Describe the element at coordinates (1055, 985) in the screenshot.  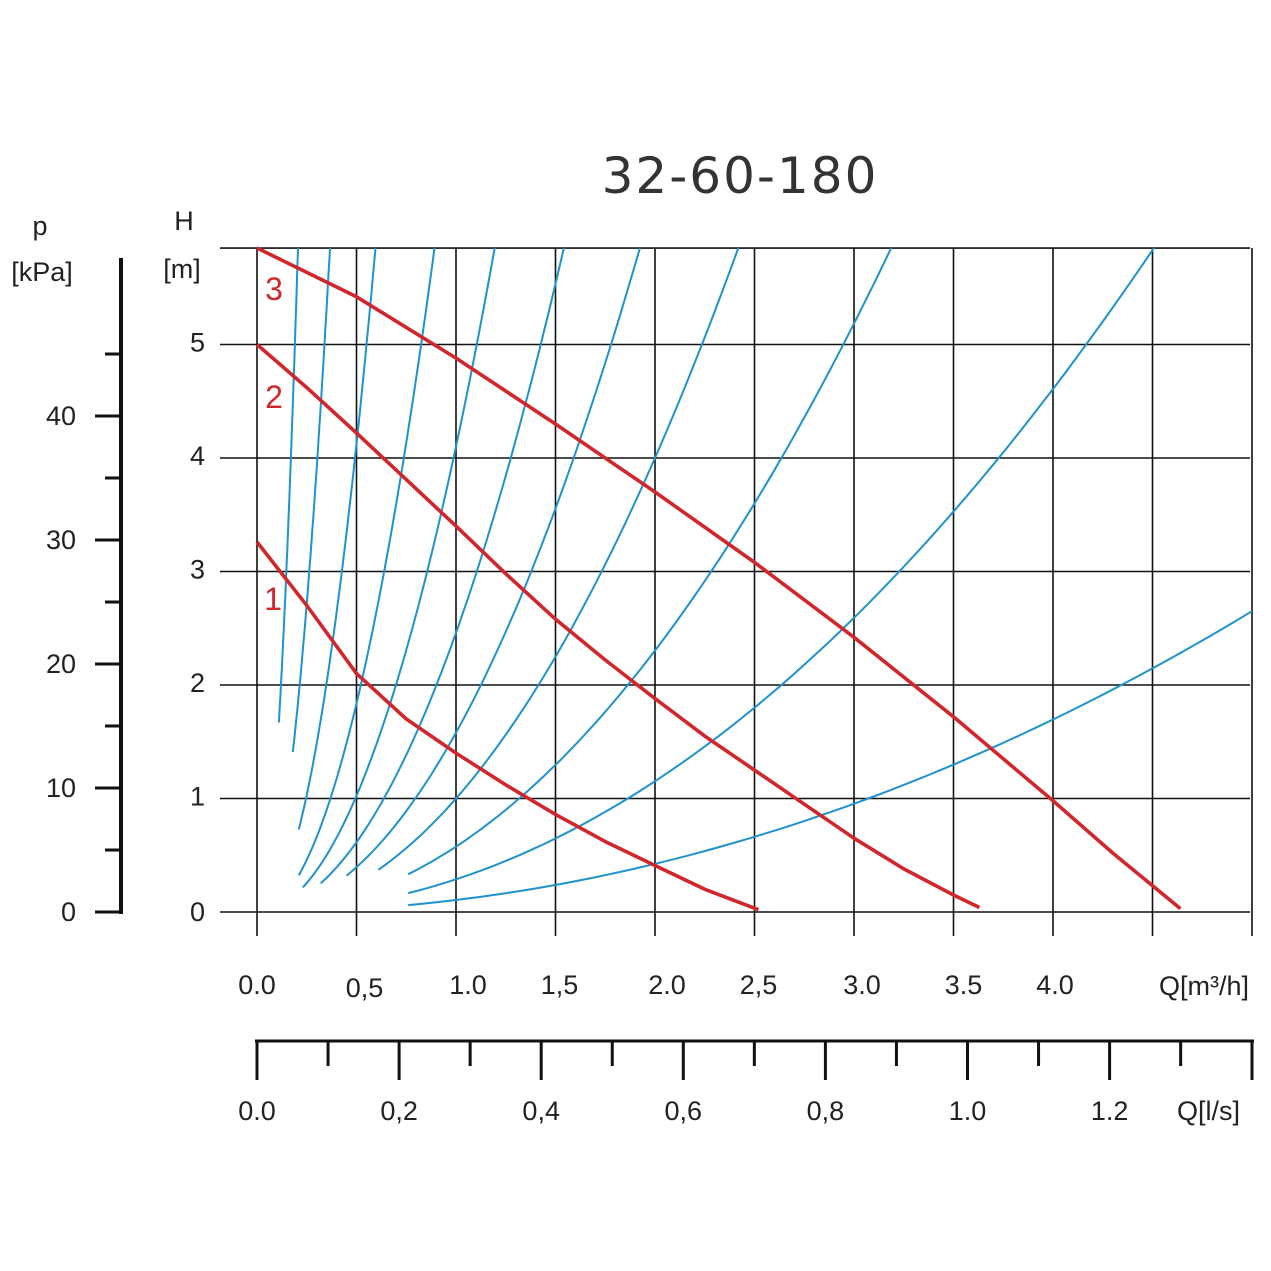
I see `x-tick-label: 4.0` at that location.